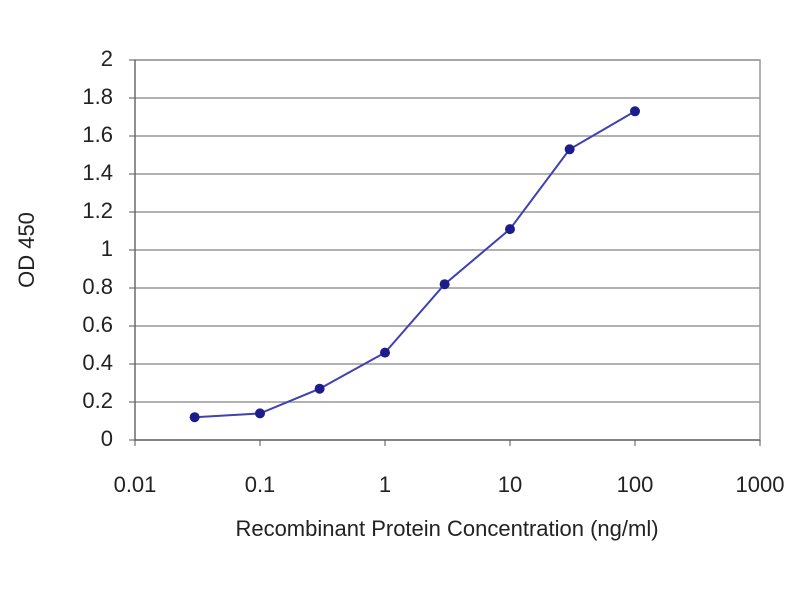  Describe the element at coordinates (385, 484) in the screenshot. I see `x-tick-label: 1` at that location.